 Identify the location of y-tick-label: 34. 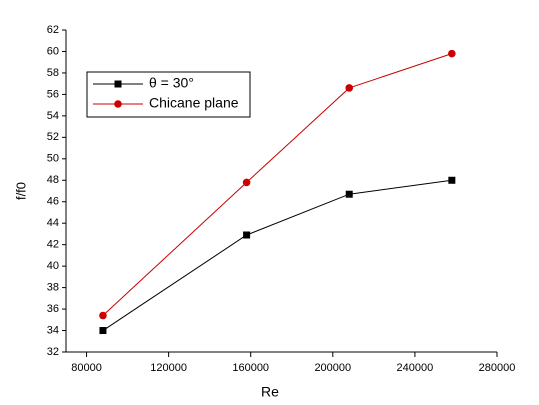
(53, 330).